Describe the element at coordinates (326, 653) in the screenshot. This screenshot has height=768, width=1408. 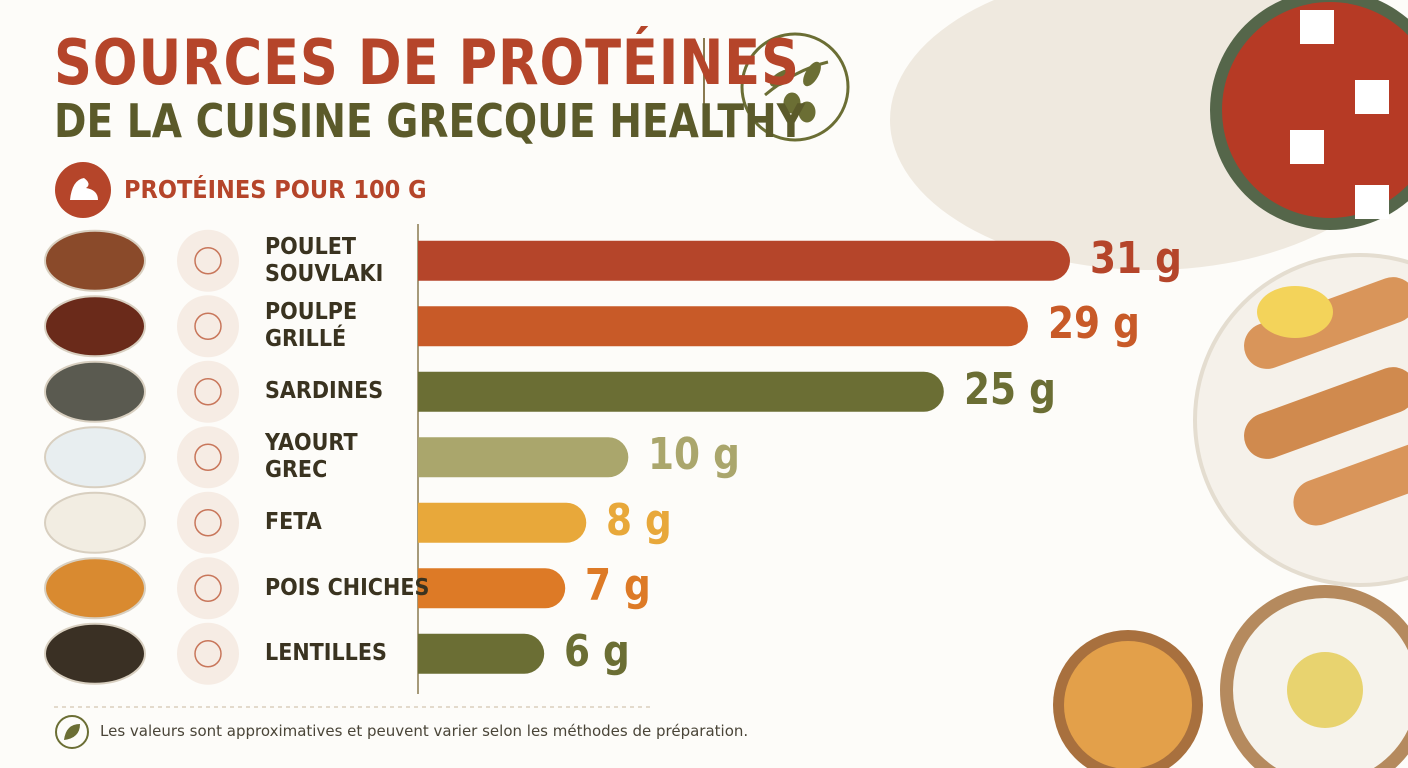
I see `category-label: LENTILLES` at that location.